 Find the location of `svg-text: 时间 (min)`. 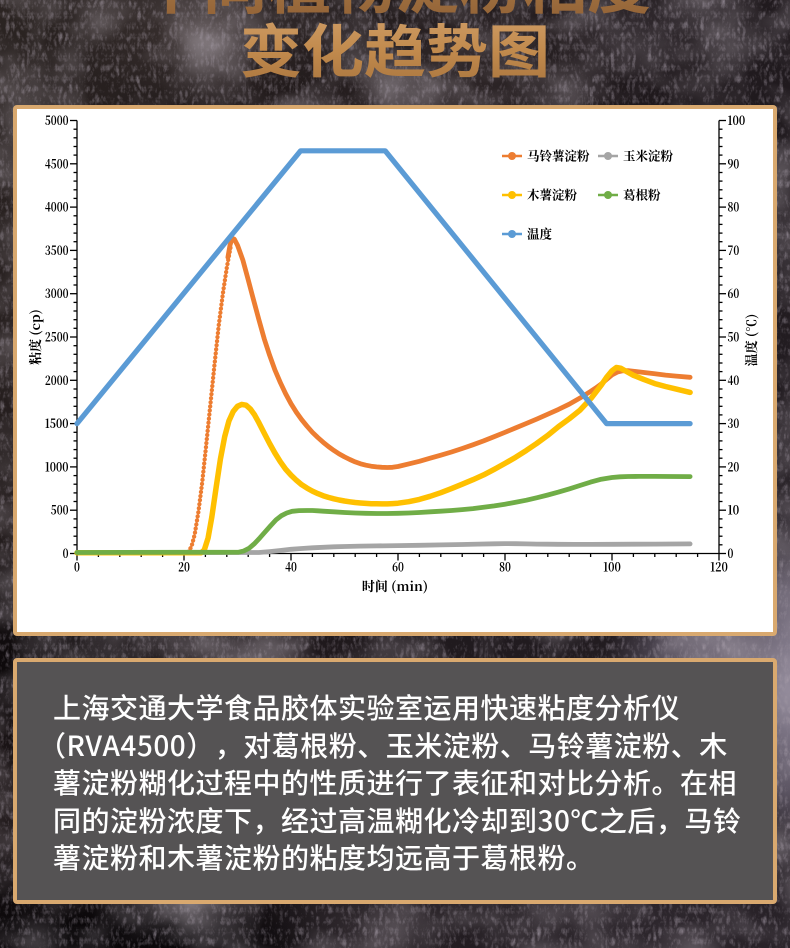

svg-text: 时间 (min) is located at coordinates (395, 585).